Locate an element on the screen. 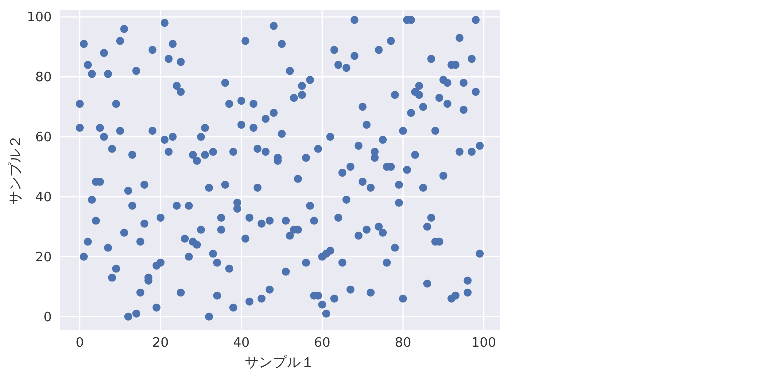  y-tick-label: 20 is located at coordinates (43, 258).